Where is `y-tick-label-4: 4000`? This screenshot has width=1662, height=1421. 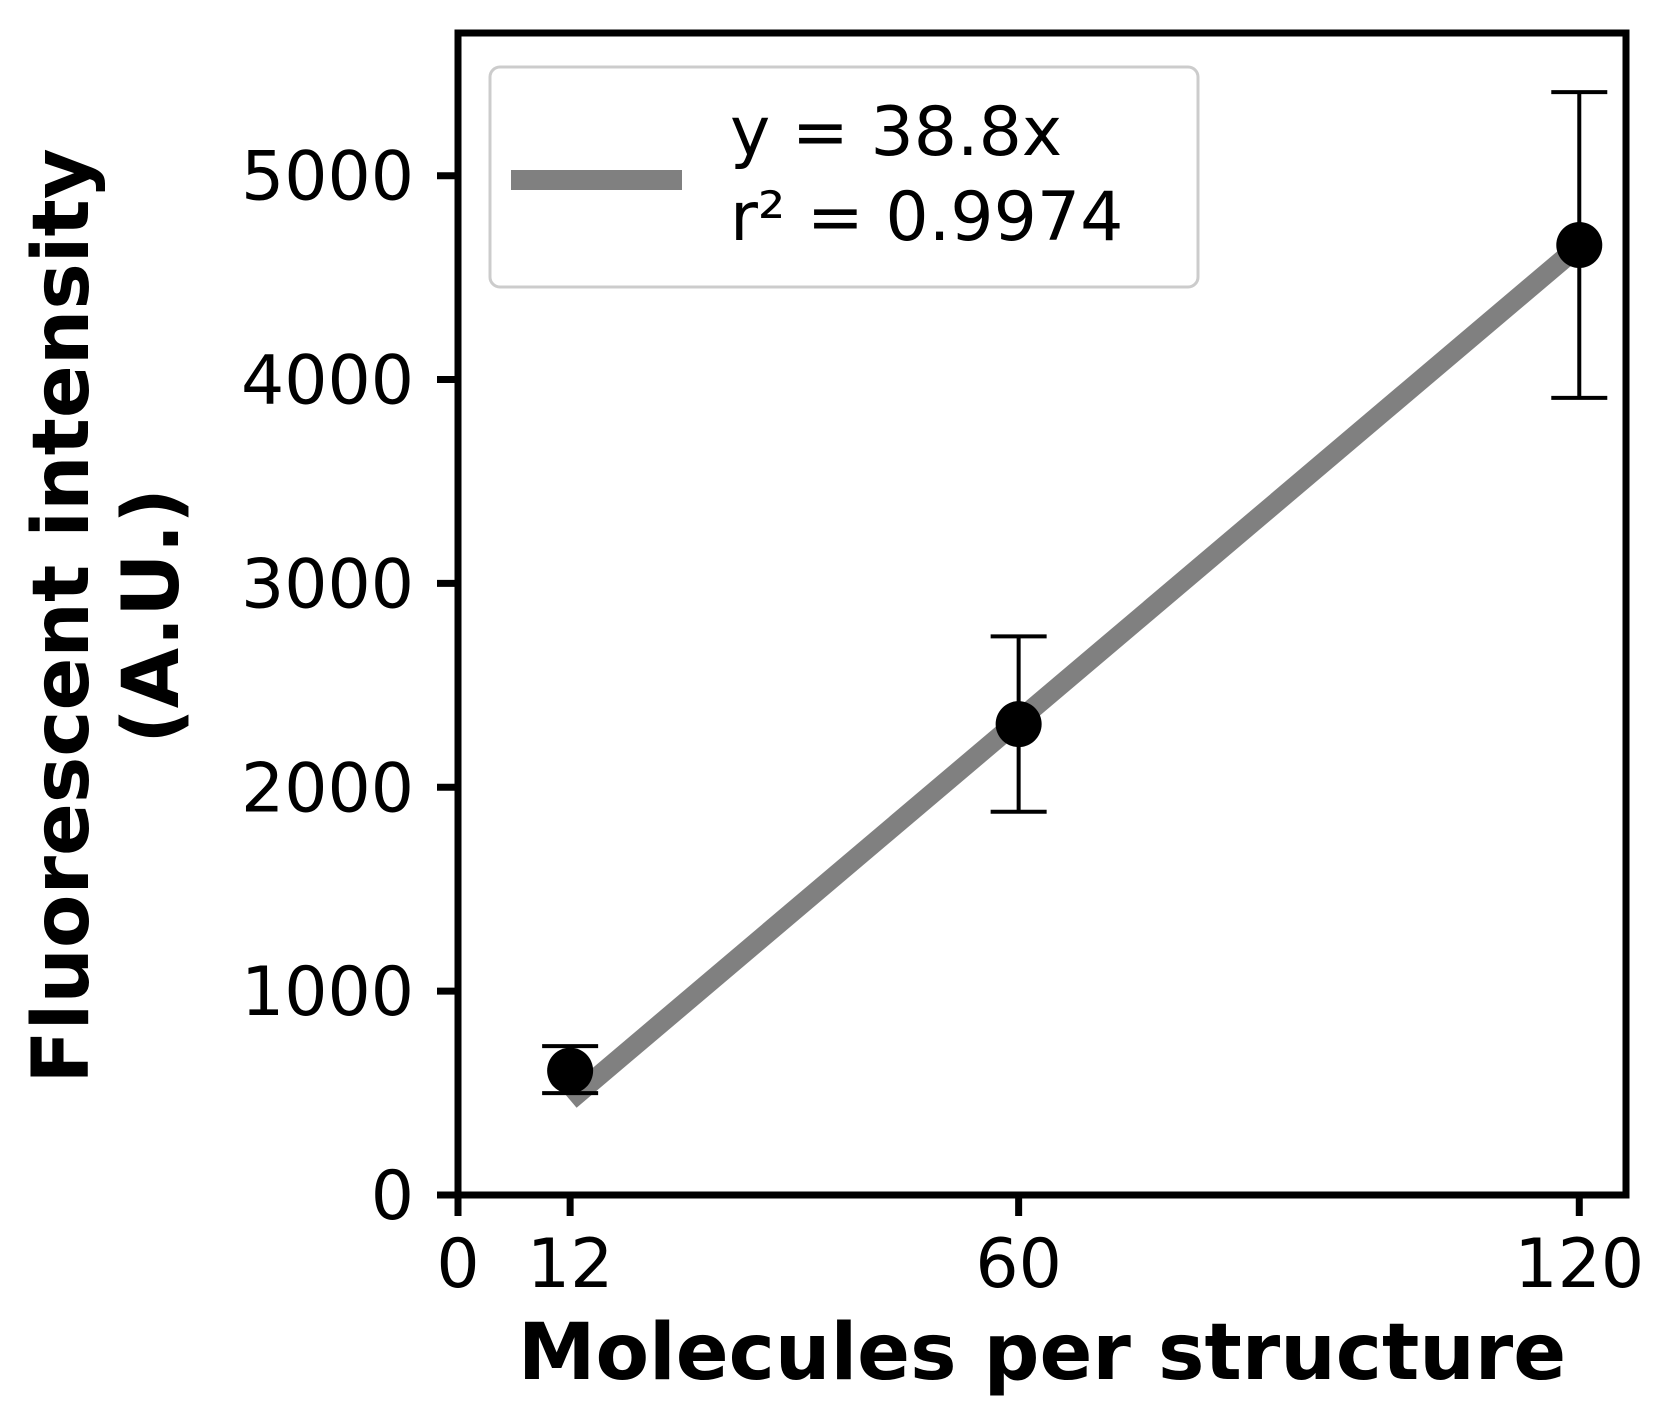
y-tick-label-4: 4000 is located at coordinates (327, 381).